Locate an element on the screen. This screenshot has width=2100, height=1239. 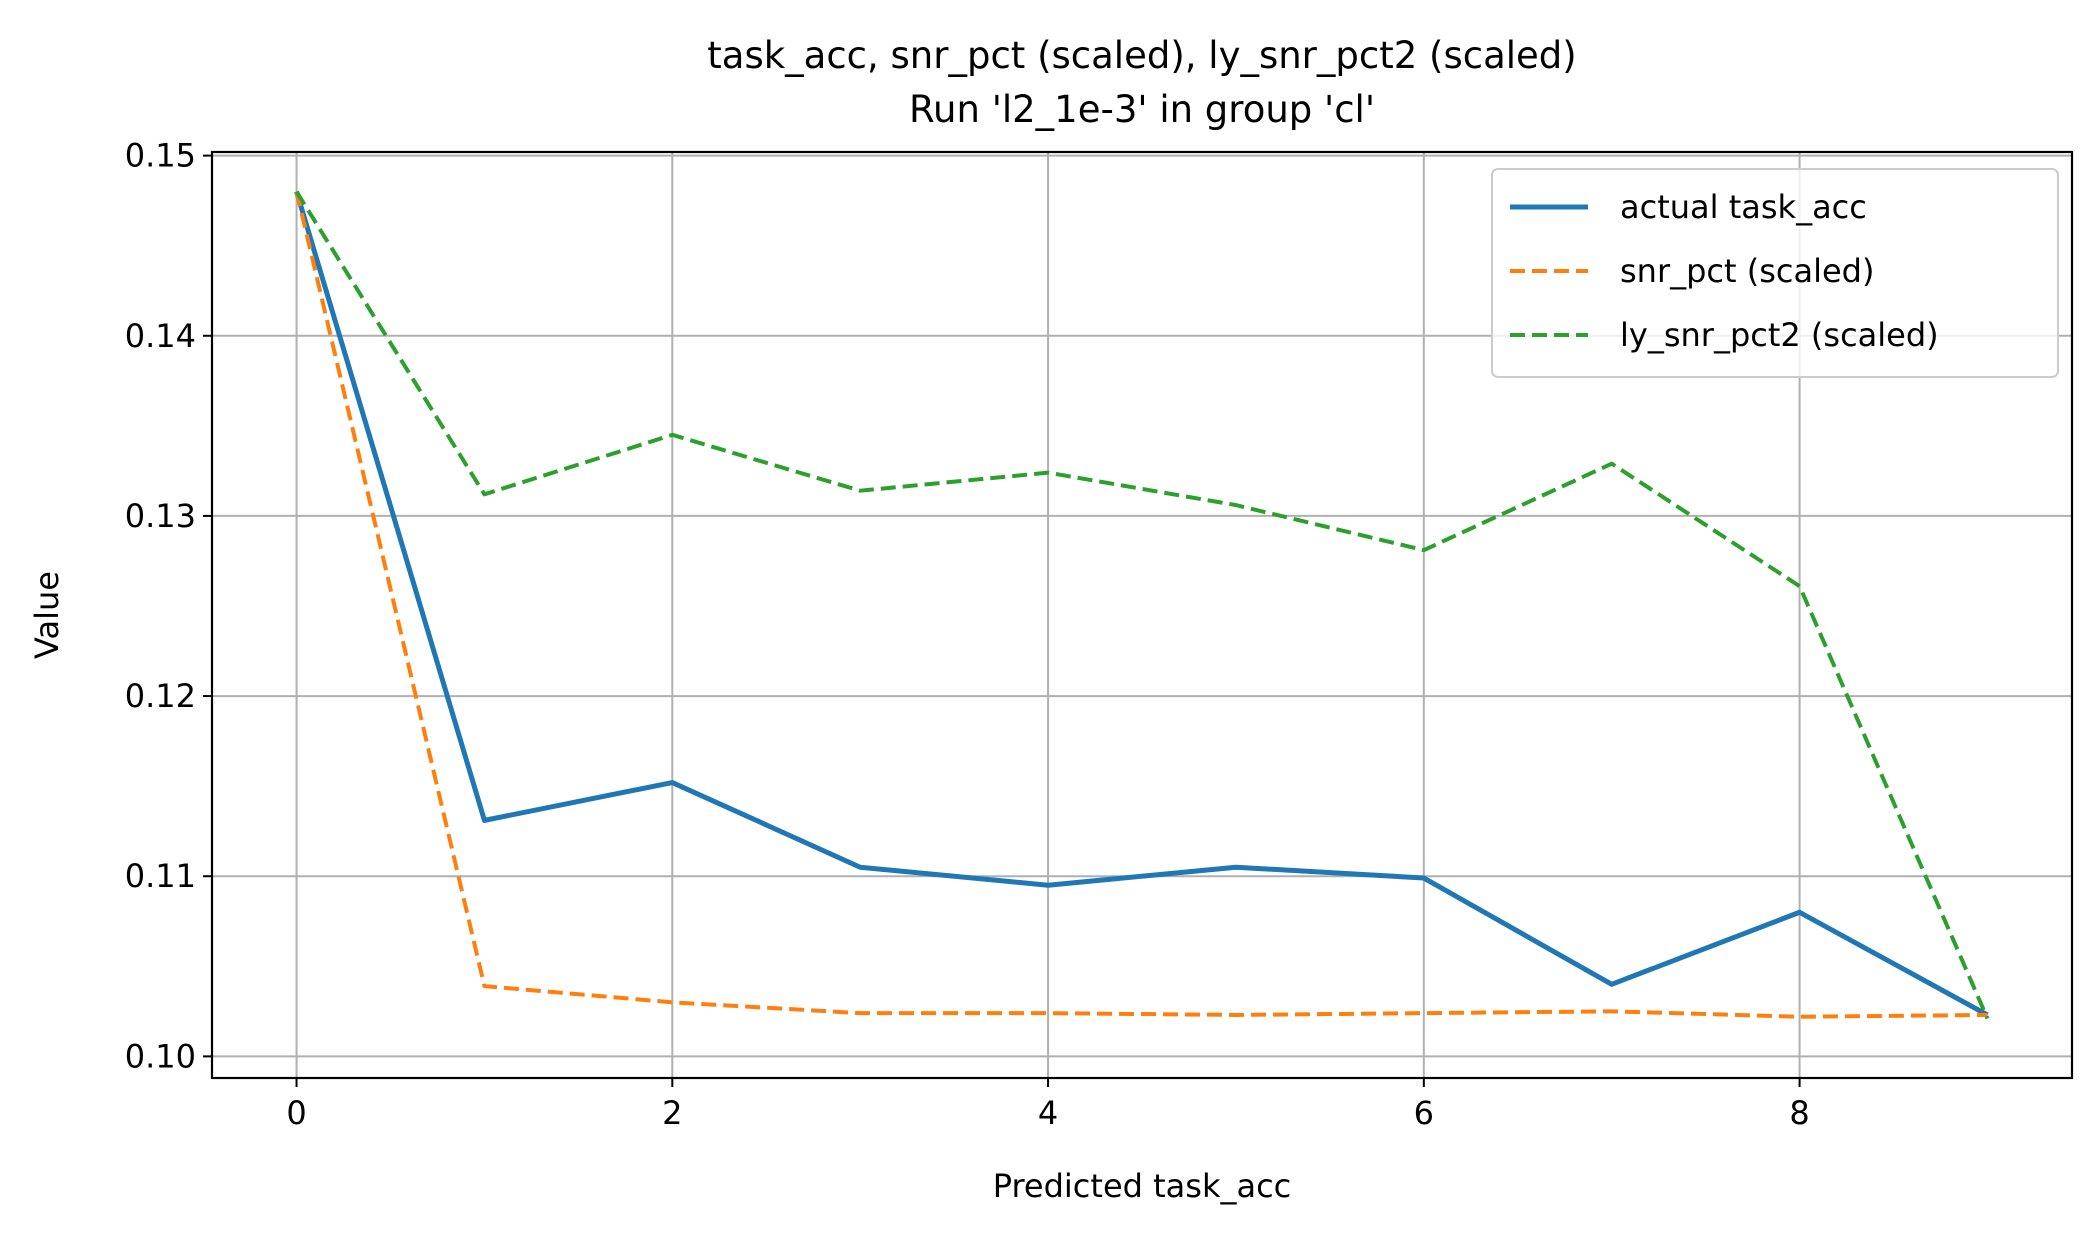
x-tick-label: 8 is located at coordinates (1799, 1113).